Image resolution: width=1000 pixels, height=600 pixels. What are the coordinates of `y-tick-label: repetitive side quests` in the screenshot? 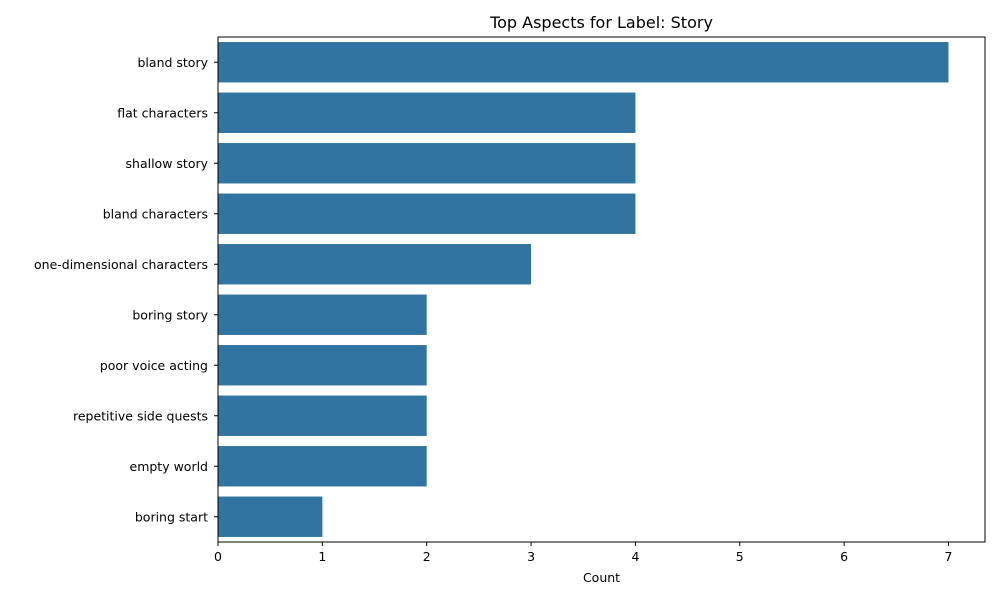 It's located at (140, 415).